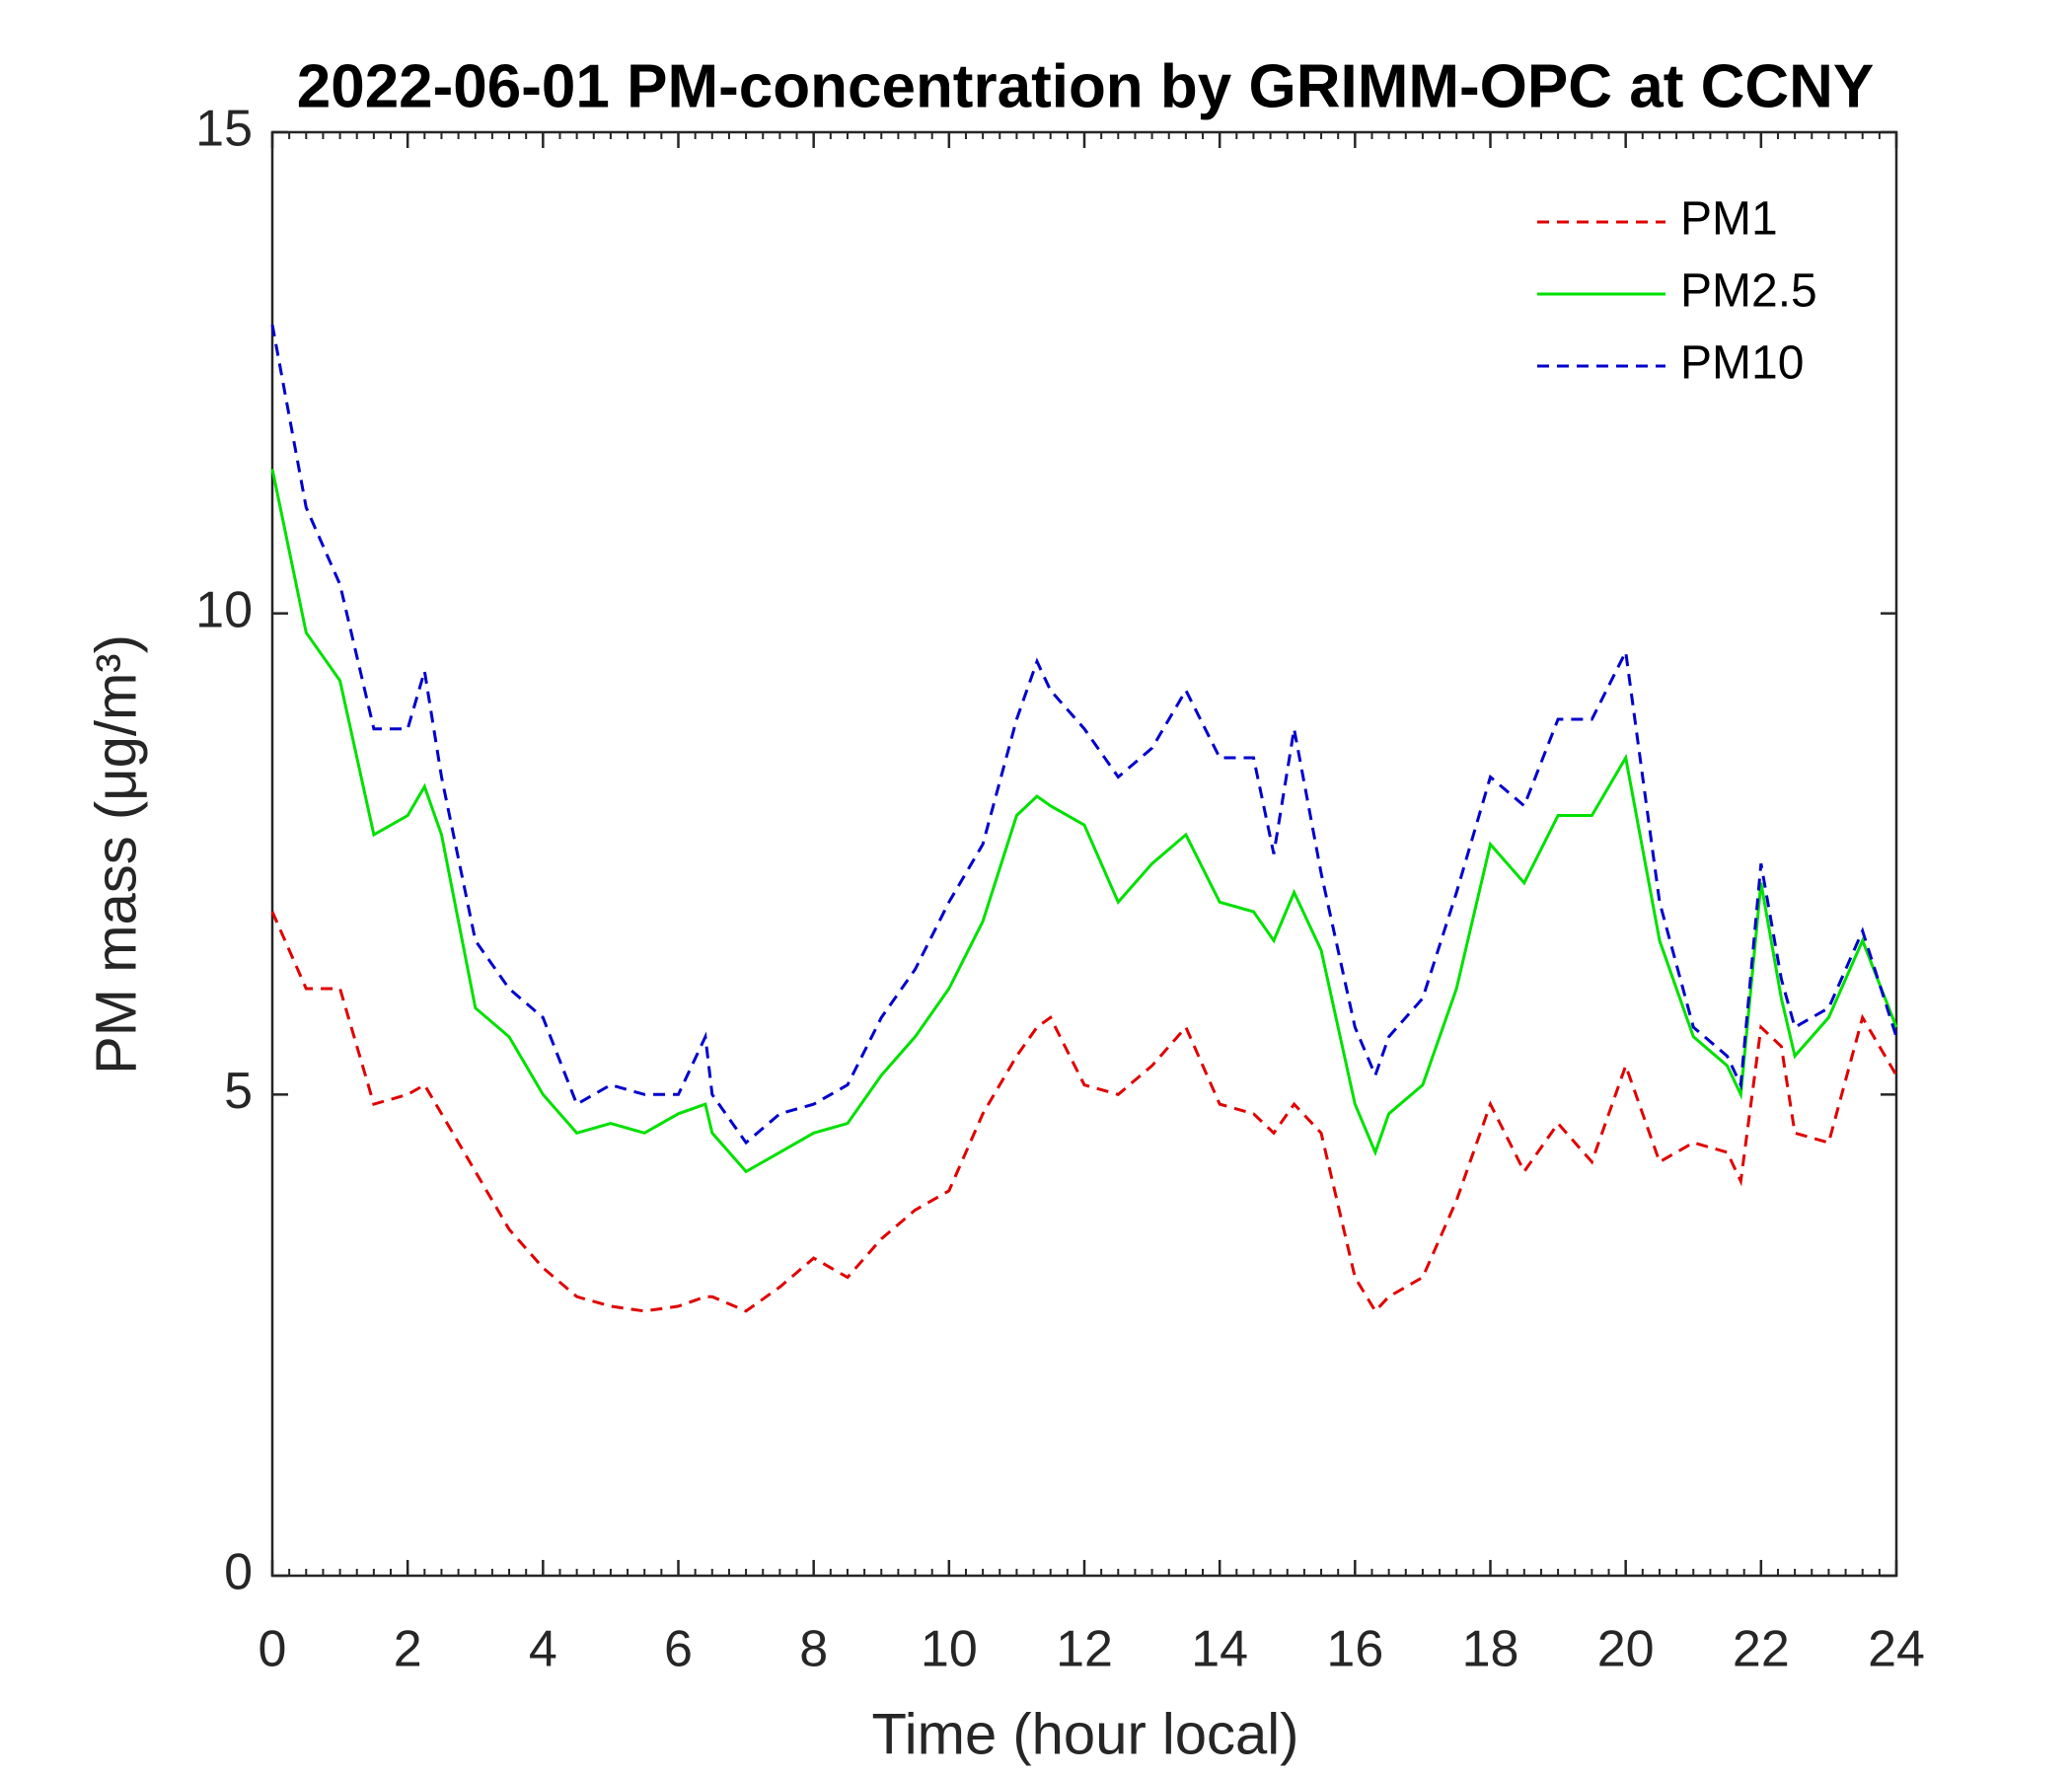 The width and height of the screenshot is (2072, 1776). What do you see at coordinates (1491, 1650) in the screenshot?
I see `x-tick-label: 18` at bounding box center [1491, 1650].